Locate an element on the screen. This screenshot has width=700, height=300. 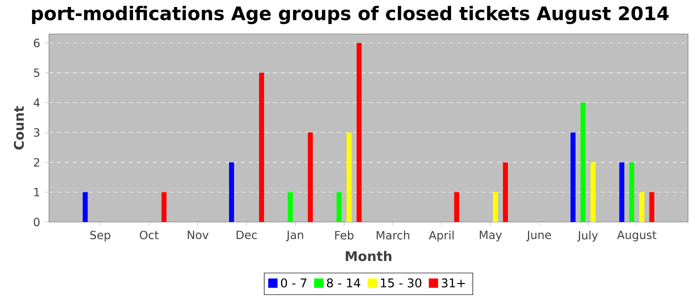
y-tick-label: 6 is located at coordinates (37, 43).